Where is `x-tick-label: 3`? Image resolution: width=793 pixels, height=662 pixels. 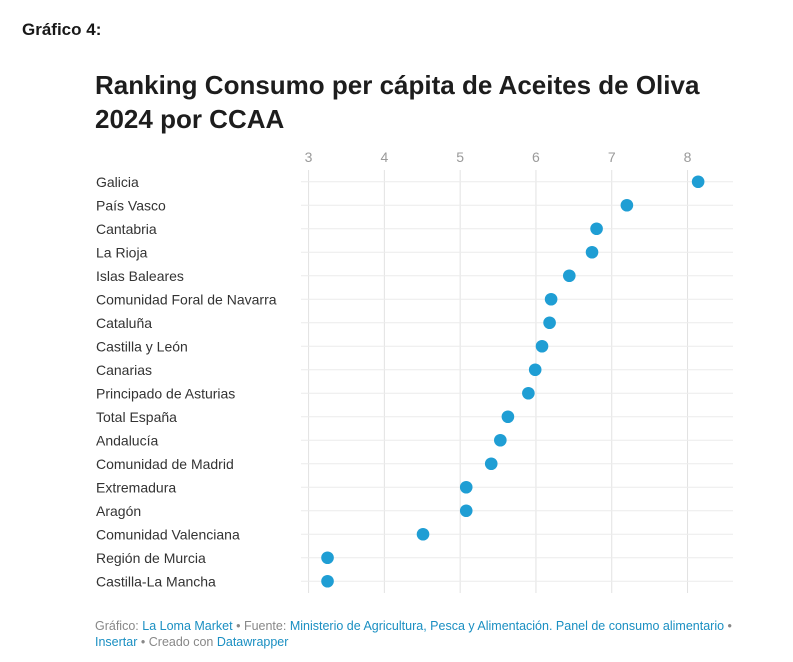 x-tick-label: 3 is located at coordinates (309, 157).